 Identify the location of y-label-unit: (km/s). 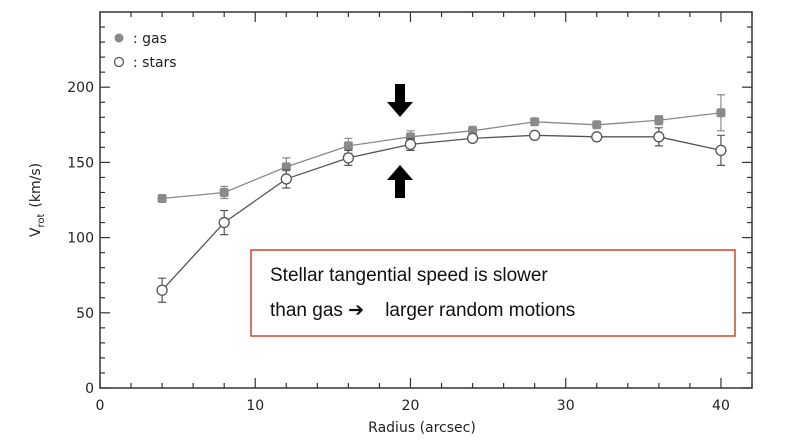
(36, 185).